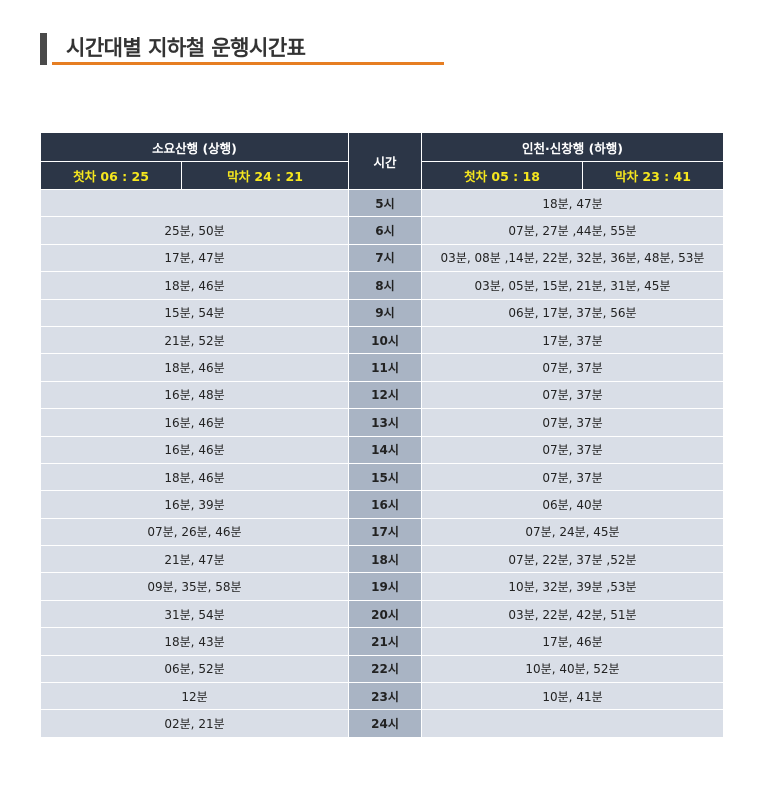 This screenshot has height=794, width=765. I want to click on table-row: 18분, 43분 21시 17분, 46분, so click(382, 641).